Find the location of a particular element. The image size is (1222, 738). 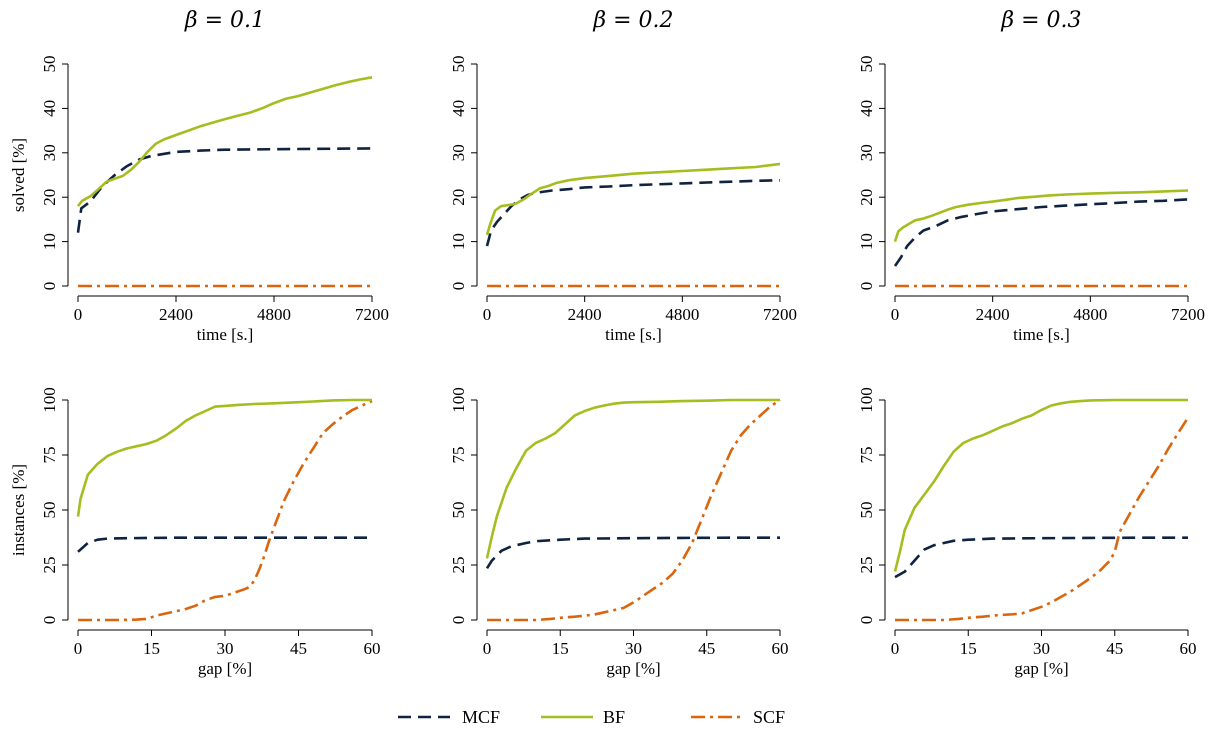

chart-title: β = 0.3 is located at coordinates (1040, 20).